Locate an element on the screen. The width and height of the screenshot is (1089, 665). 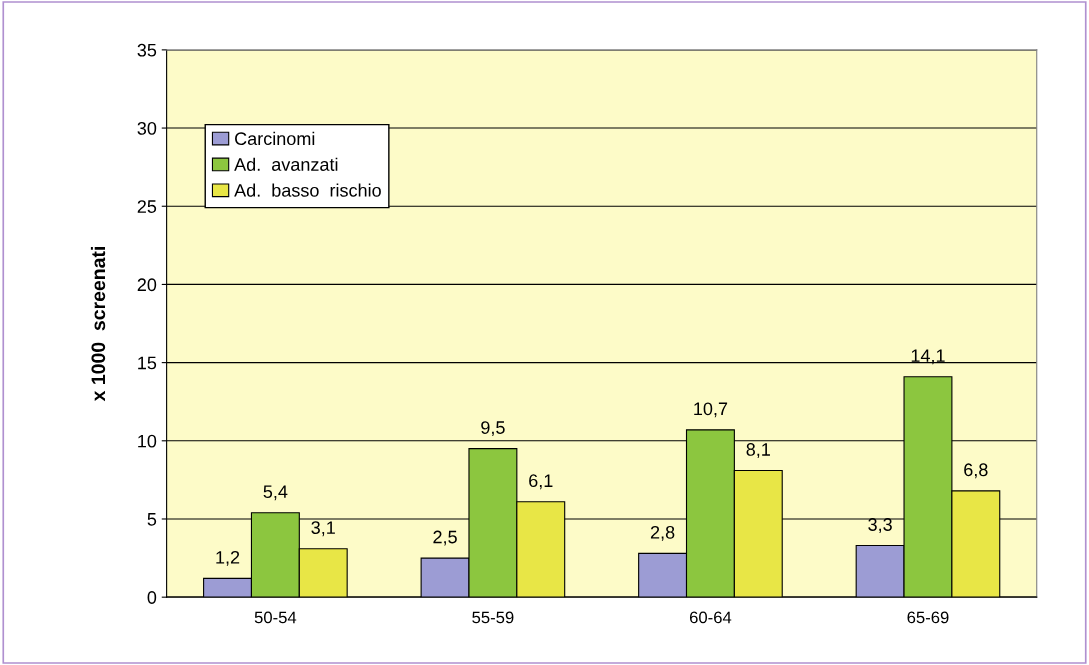
data-label: 8,1 is located at coordinates (758, 450).